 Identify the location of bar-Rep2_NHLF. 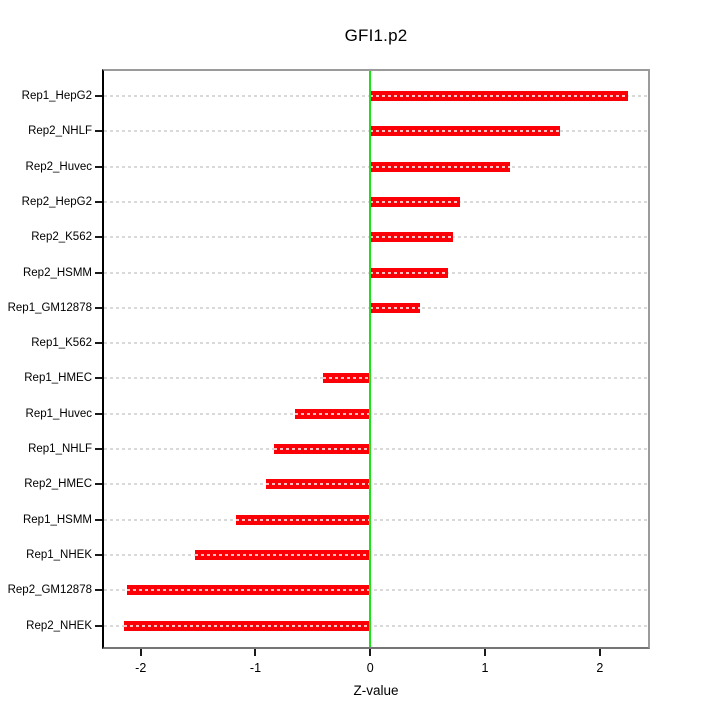
(465, 131).